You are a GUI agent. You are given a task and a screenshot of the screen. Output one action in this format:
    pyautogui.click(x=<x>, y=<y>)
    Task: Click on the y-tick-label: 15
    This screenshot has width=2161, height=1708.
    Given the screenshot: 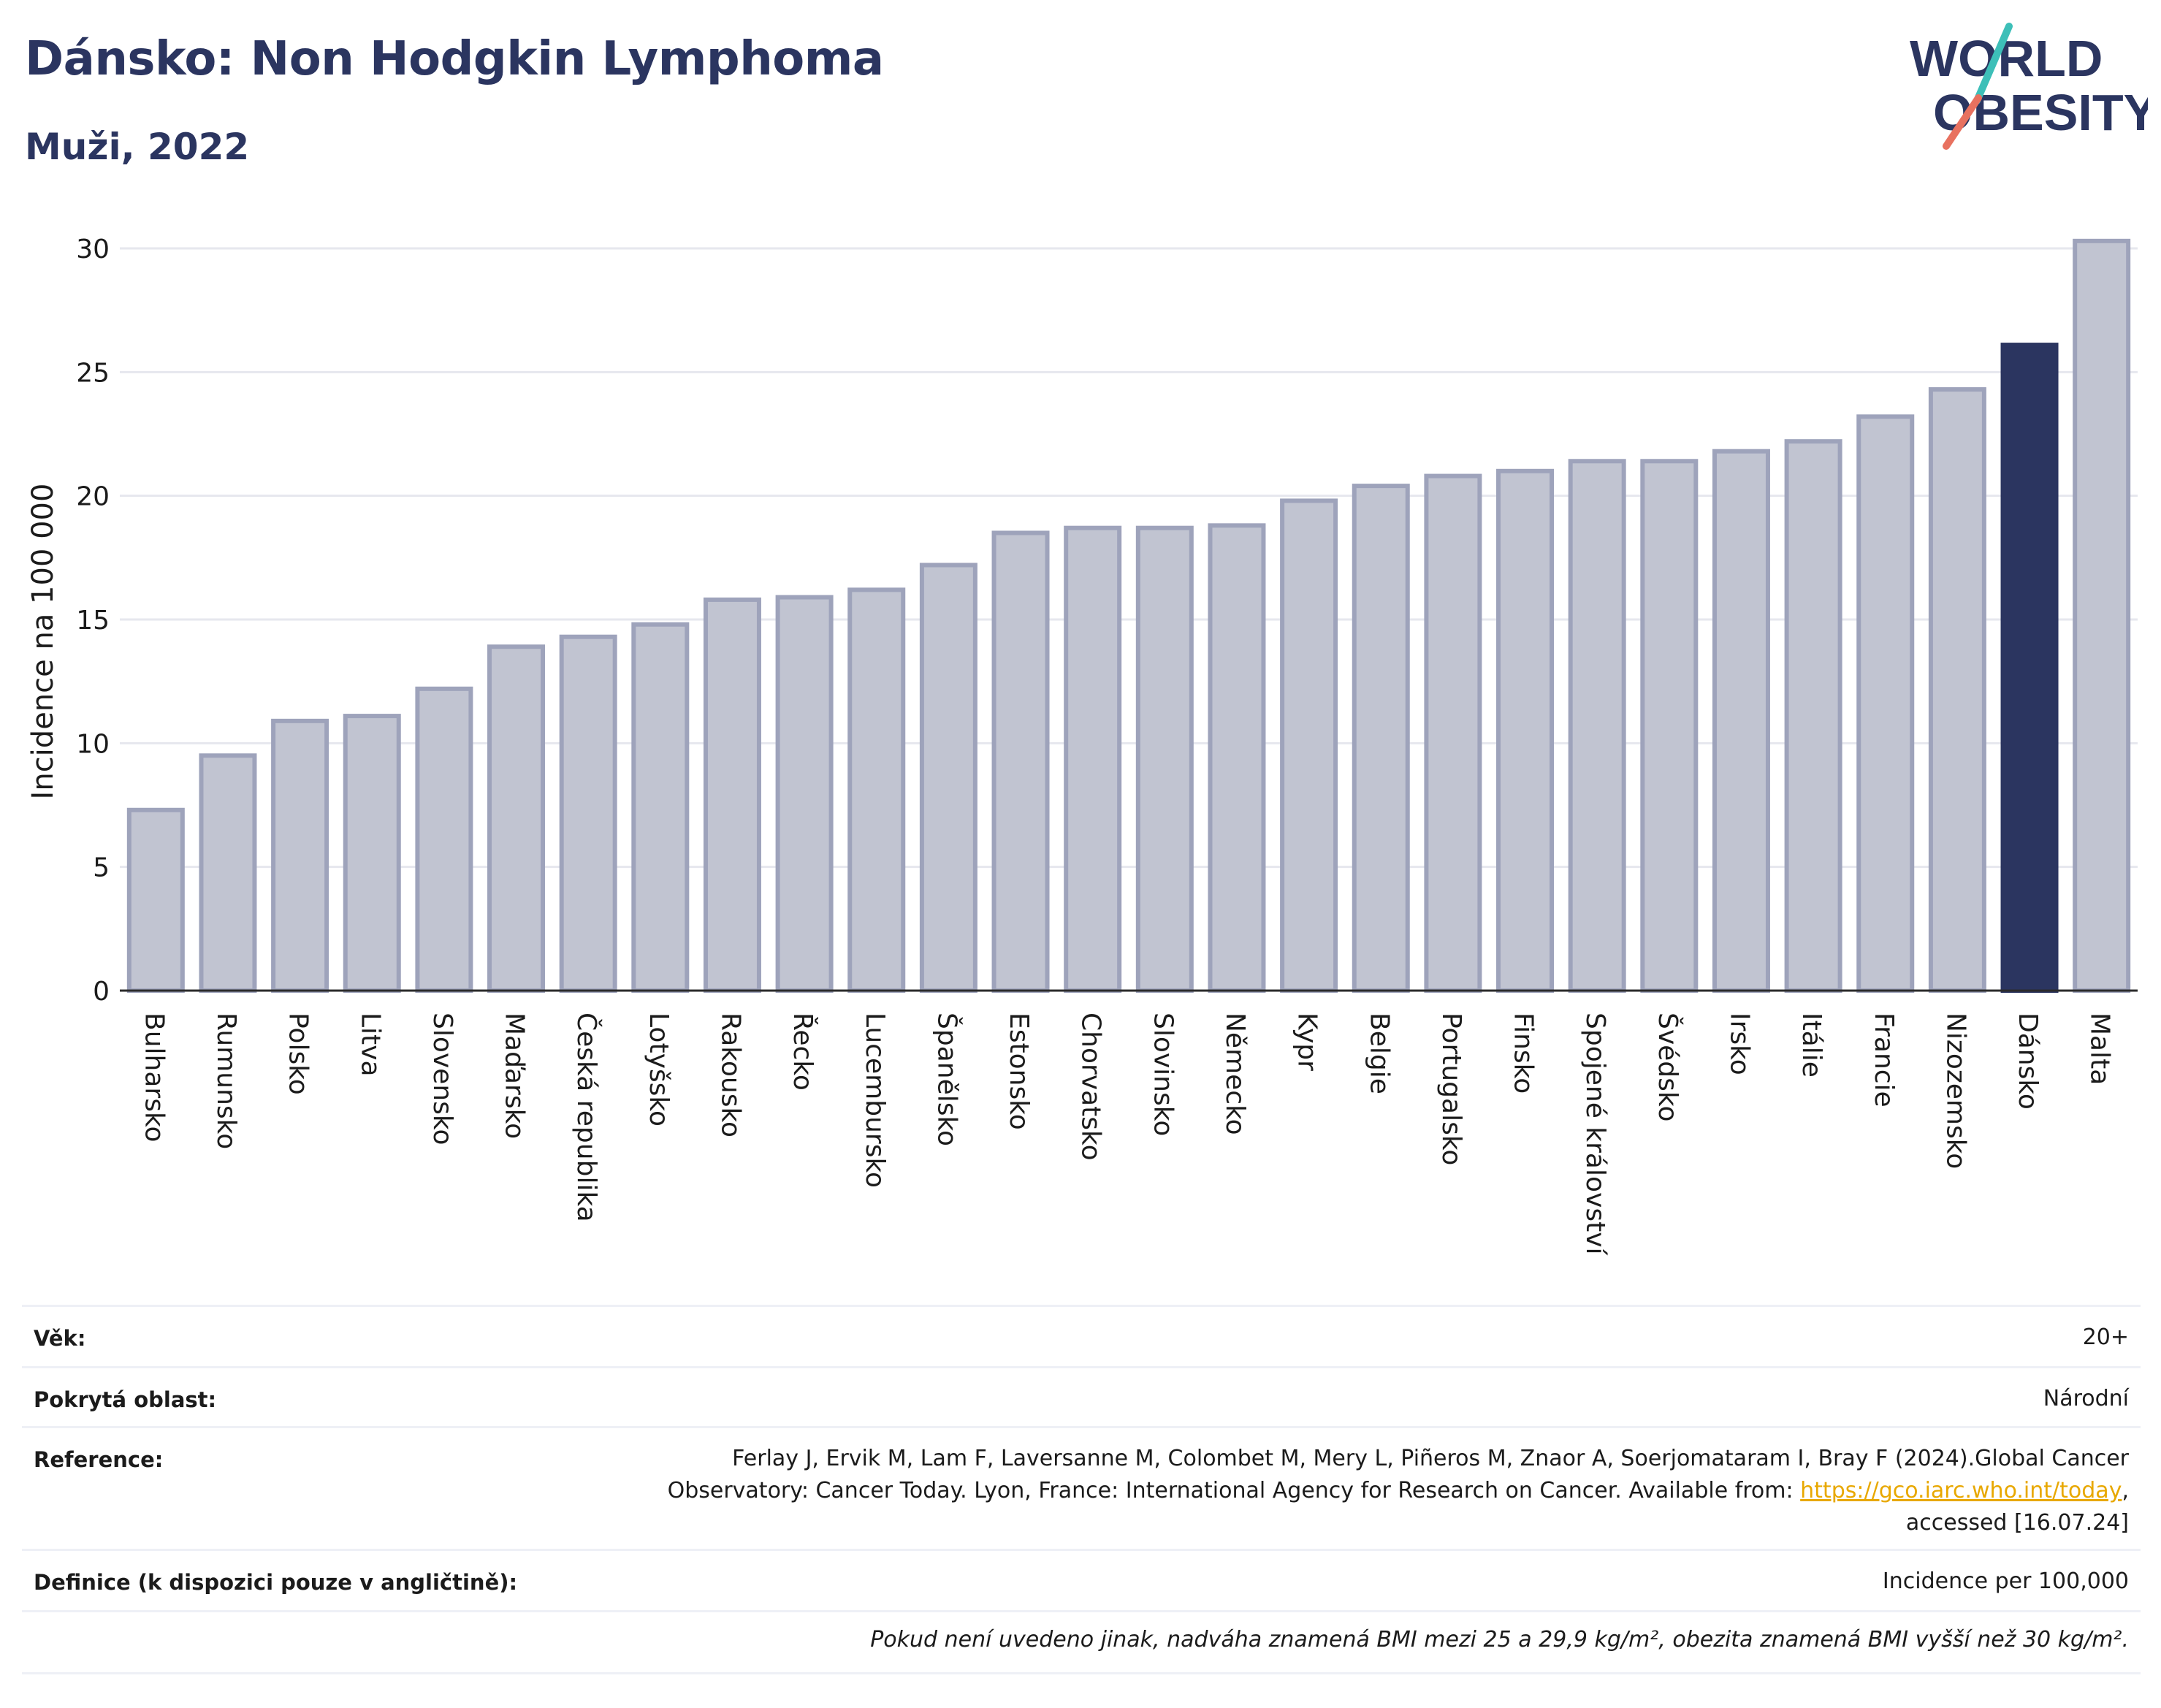 What is the action you would take?
    pyautogui.click(x=93, y=621)
    